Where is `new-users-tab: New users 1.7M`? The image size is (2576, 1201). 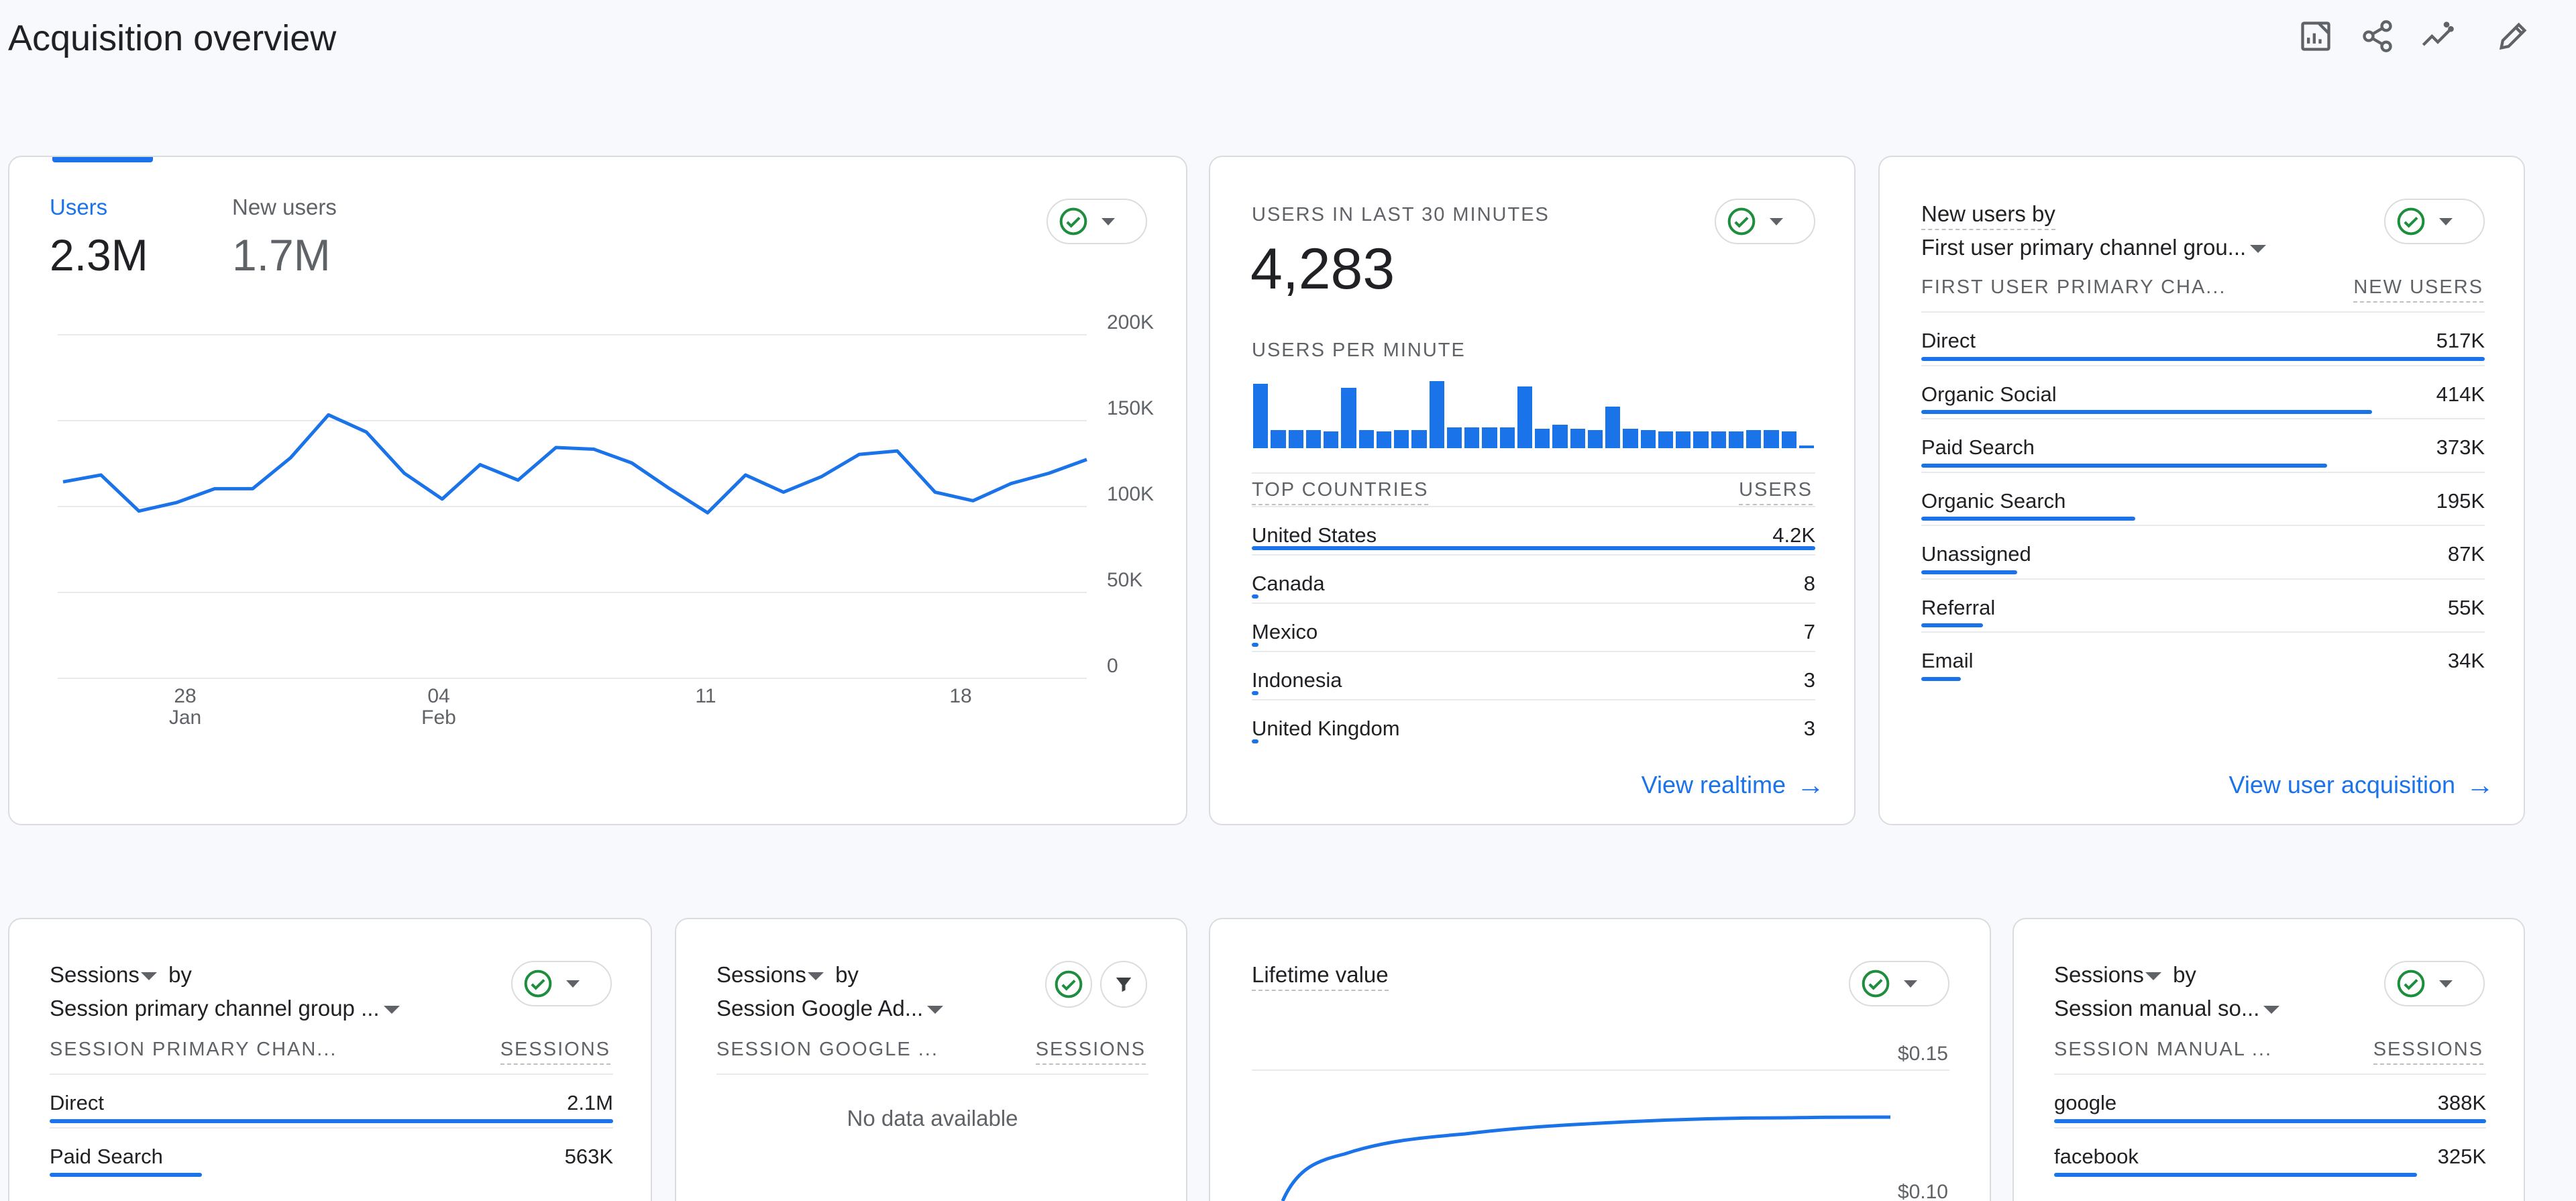 new-users-tab: New users 1.7M is located at coordinates (284, 237).